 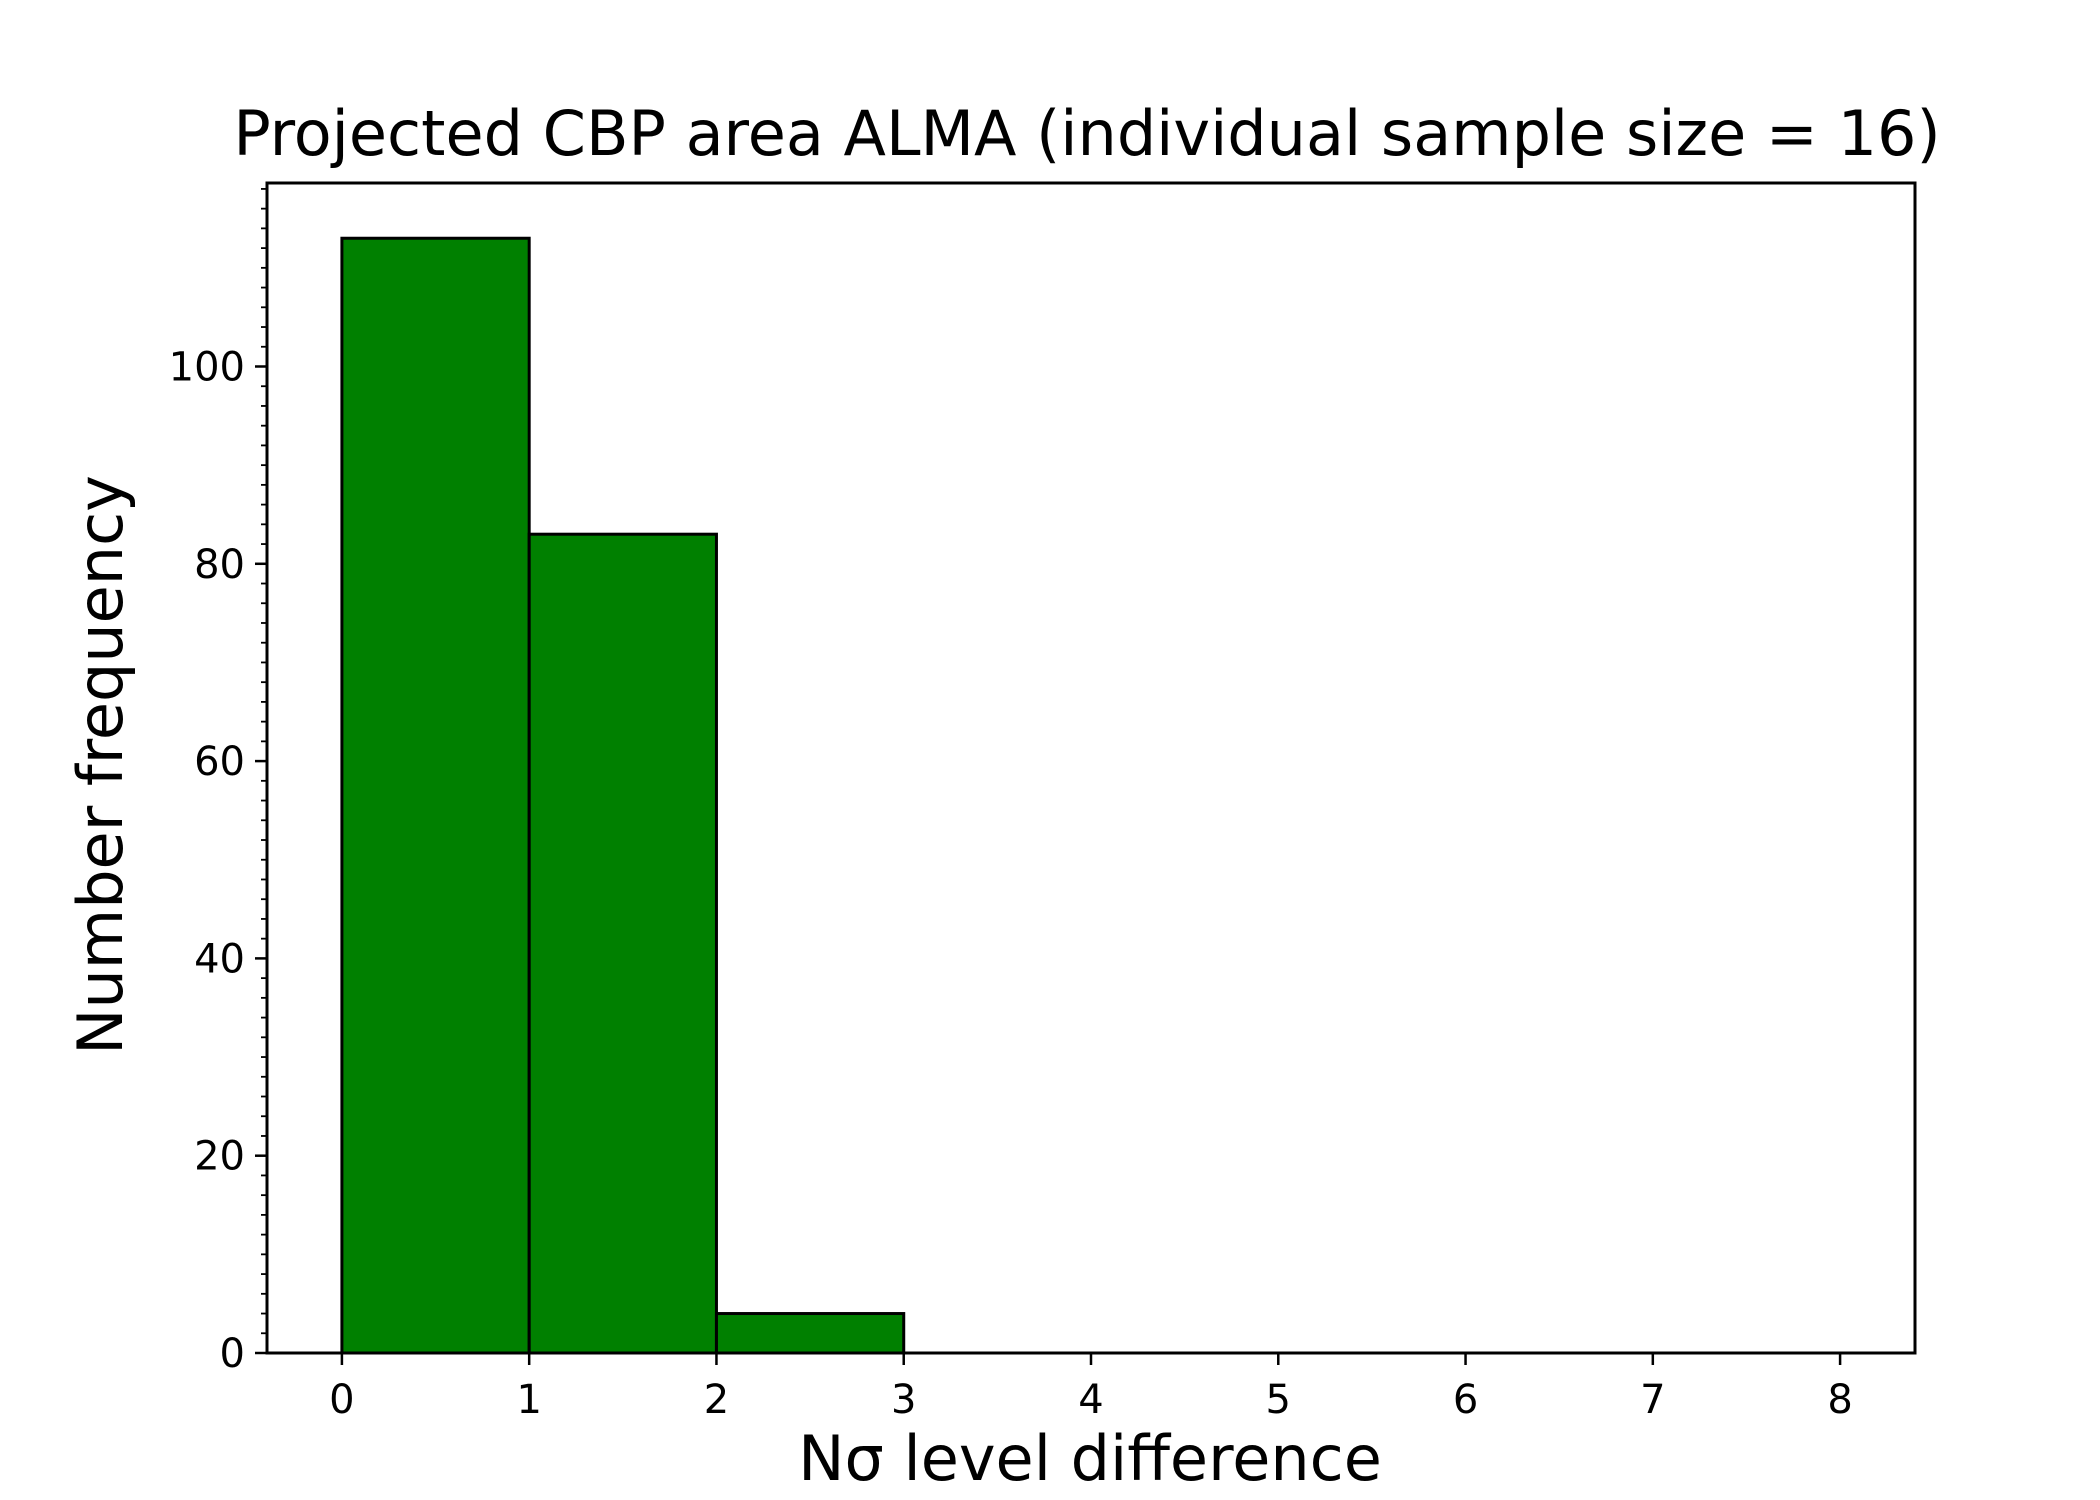 I want to click on y-tick-label: 100, so click(x=207, y=367).